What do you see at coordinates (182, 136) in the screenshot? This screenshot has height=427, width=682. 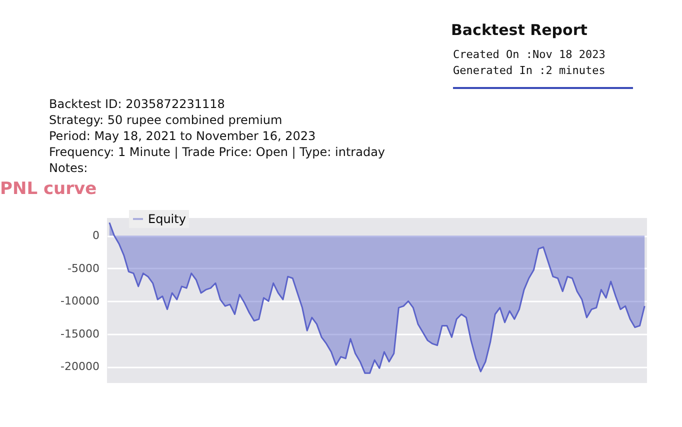 I see `text: Period: May 18, 2021 to November 16, 2023` at bounding box center [182, 136].